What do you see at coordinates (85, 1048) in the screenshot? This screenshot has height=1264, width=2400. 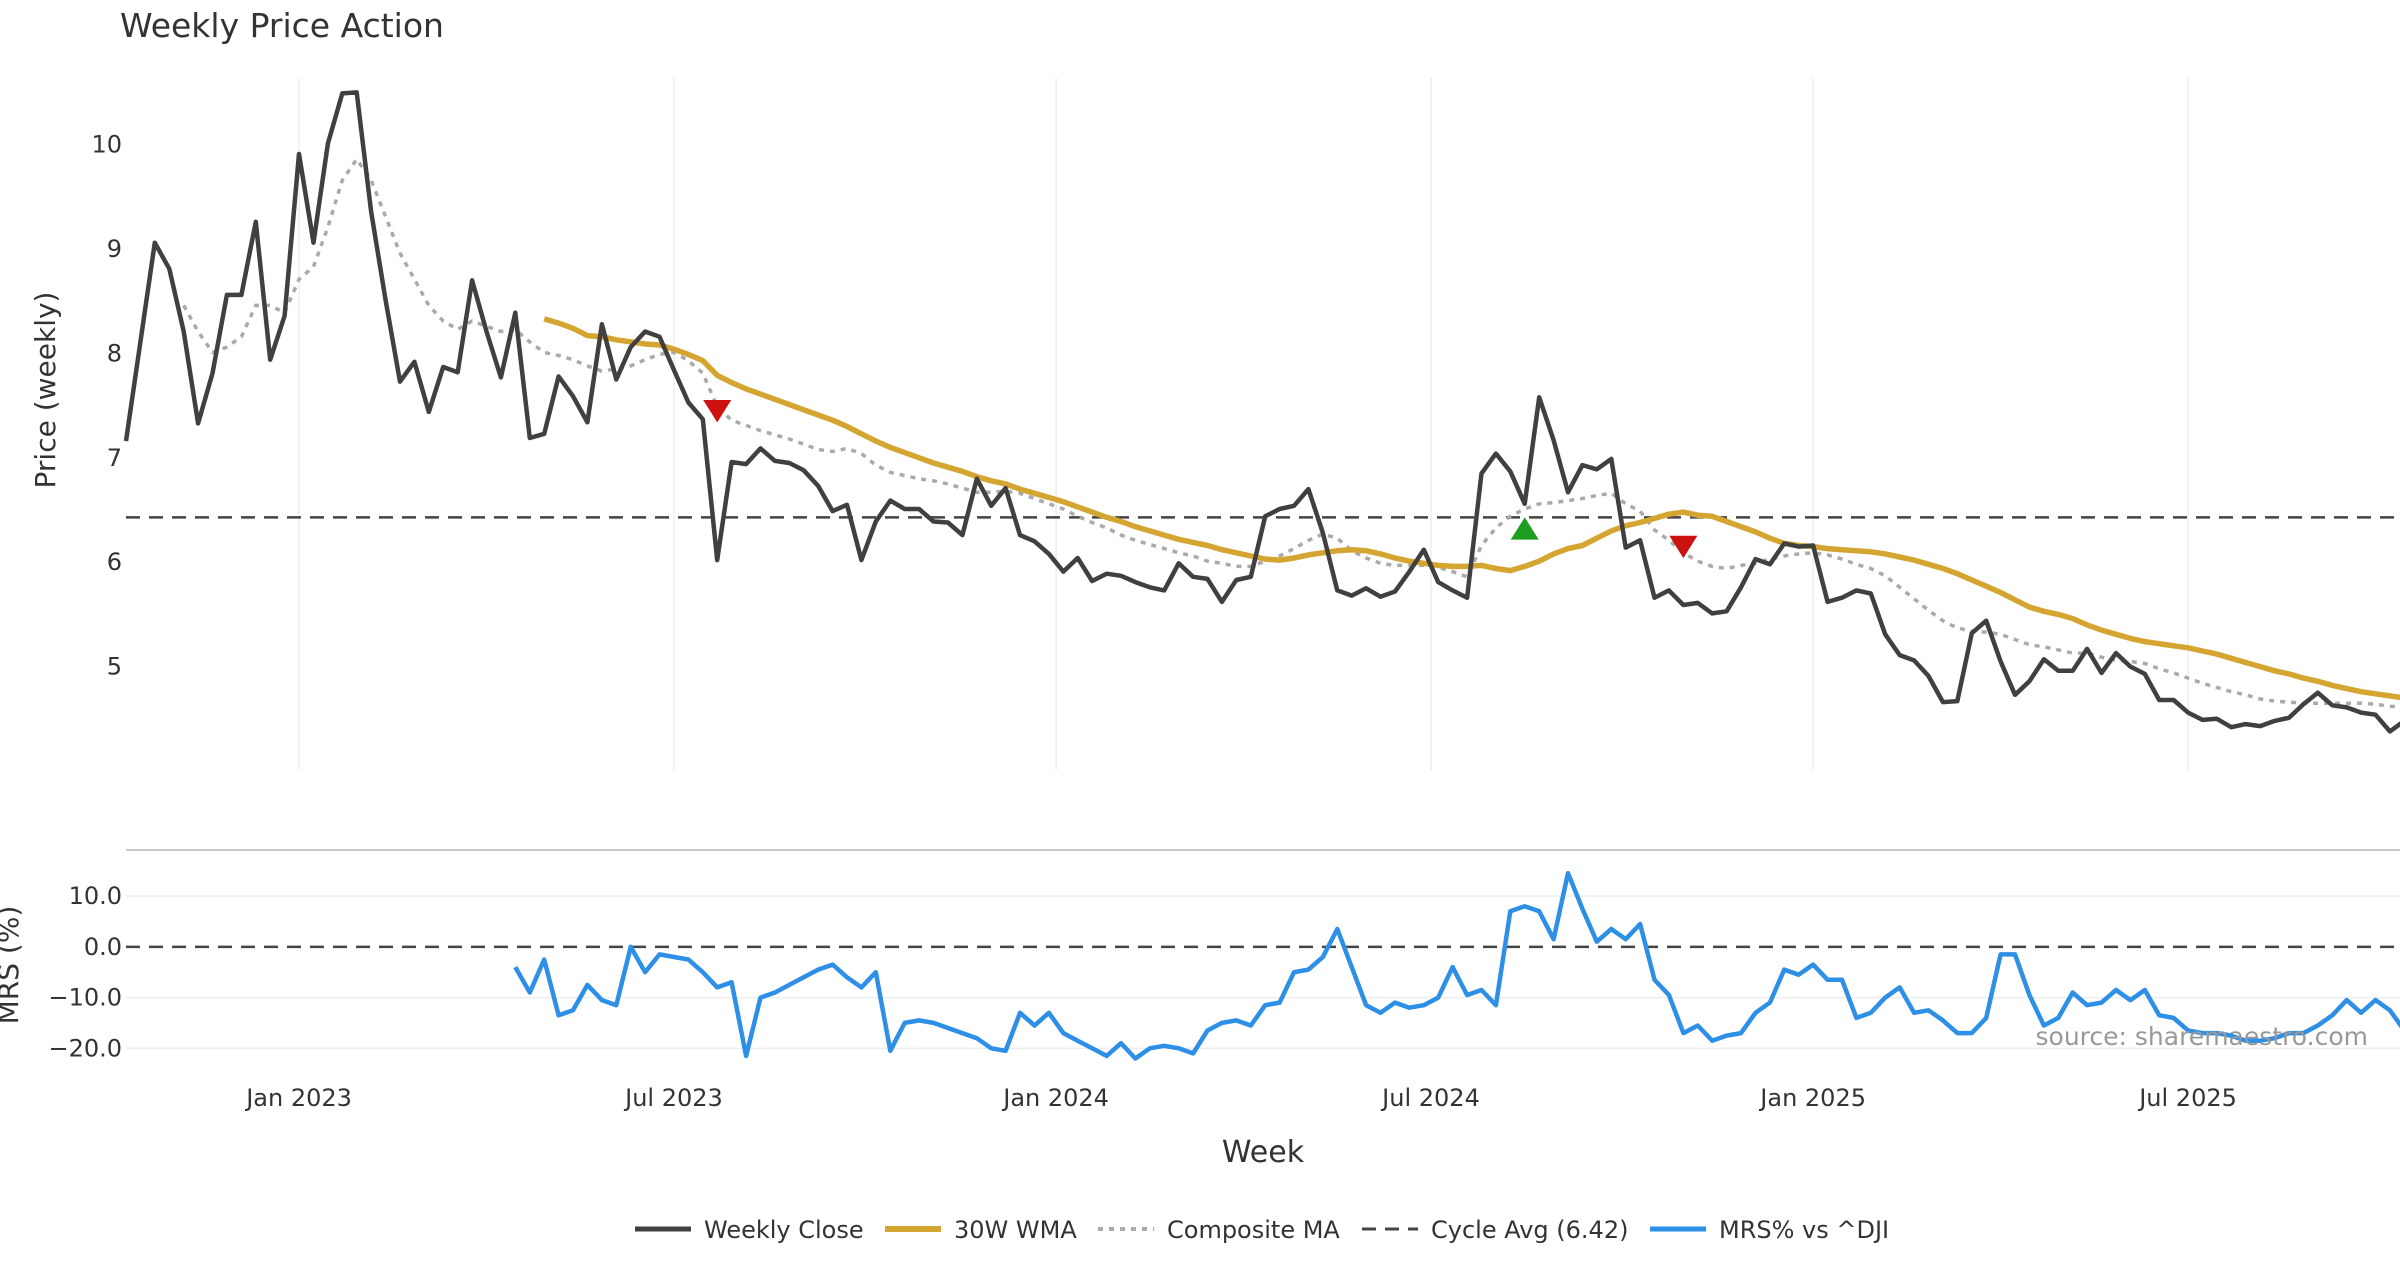 I see `mrs-y-tick-label: −20.0` at bounding box center [85, 1048].